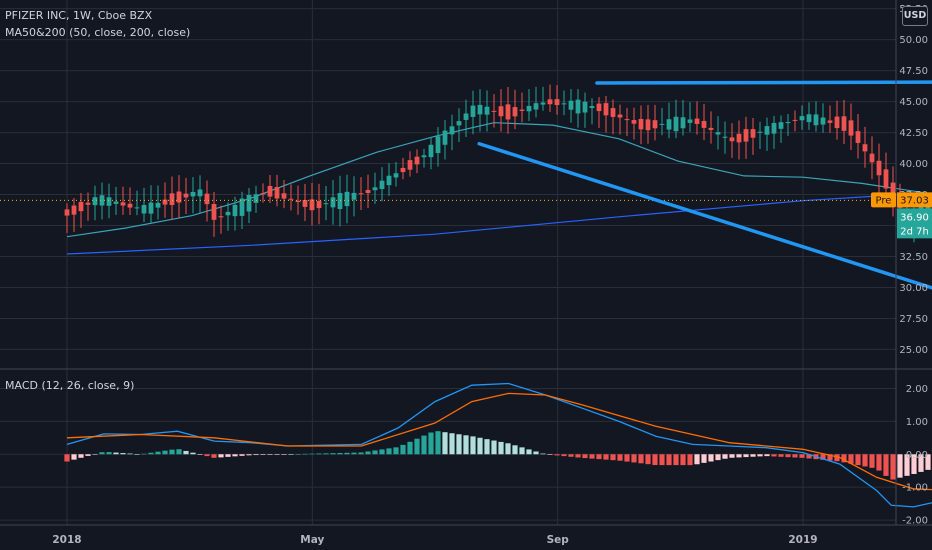  What do you see at coordinates (884, 200) in the screenshot?
I see `pre-market-tag: Pre` at bounding box center [884, 200].